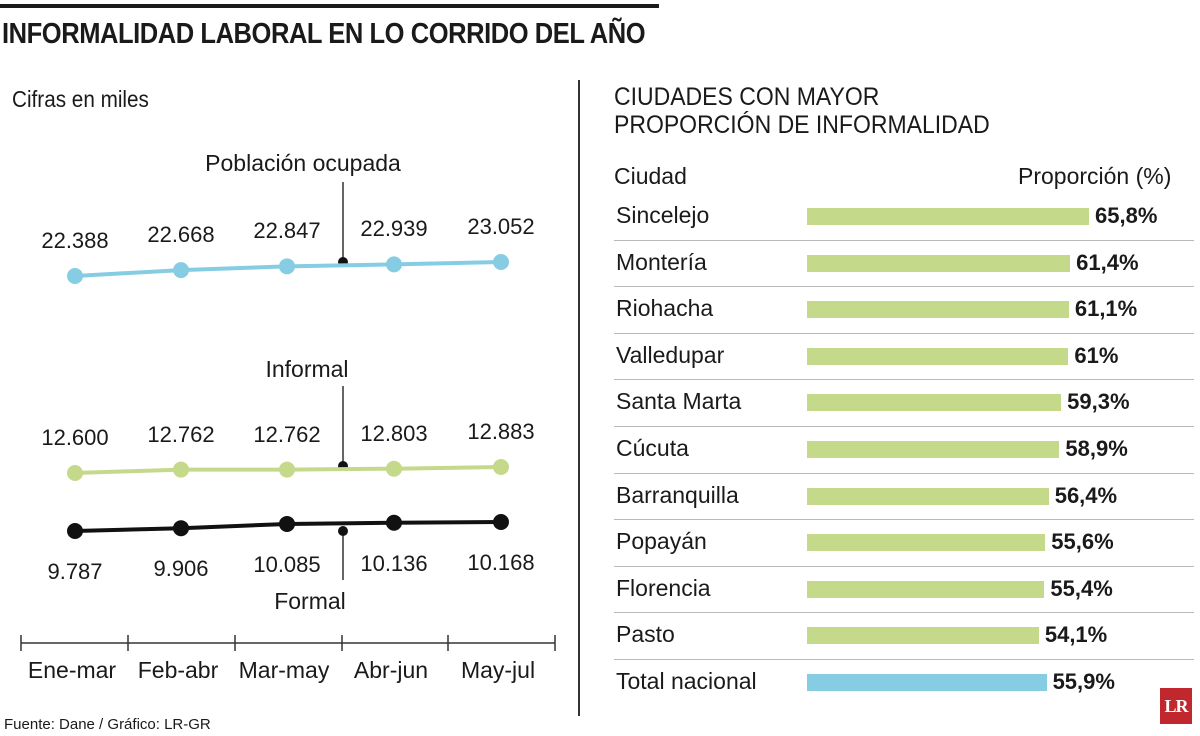 The height and width of the screenshot is (736, 1200). I want to click on bar-value-label: 61%, so click(1096, 355).